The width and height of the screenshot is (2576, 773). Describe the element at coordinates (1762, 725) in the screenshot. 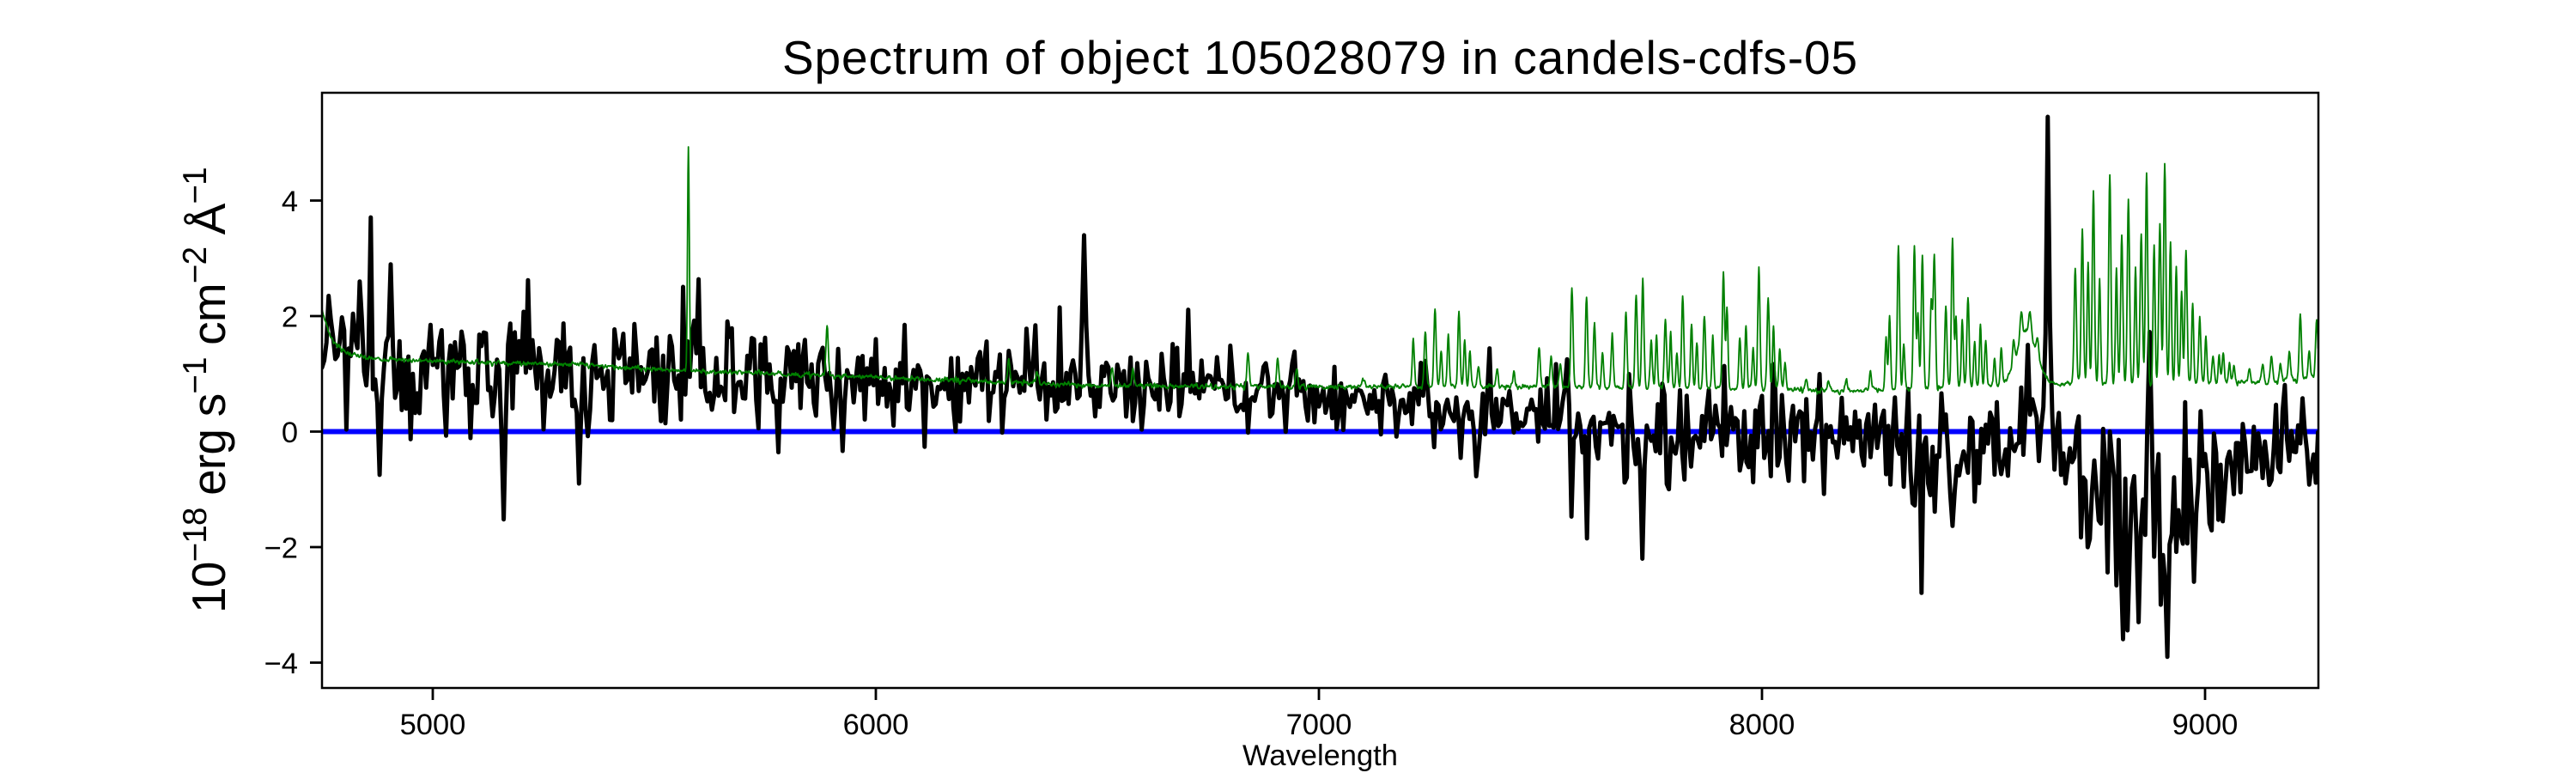

I see `svg-text: 8000` at that location.